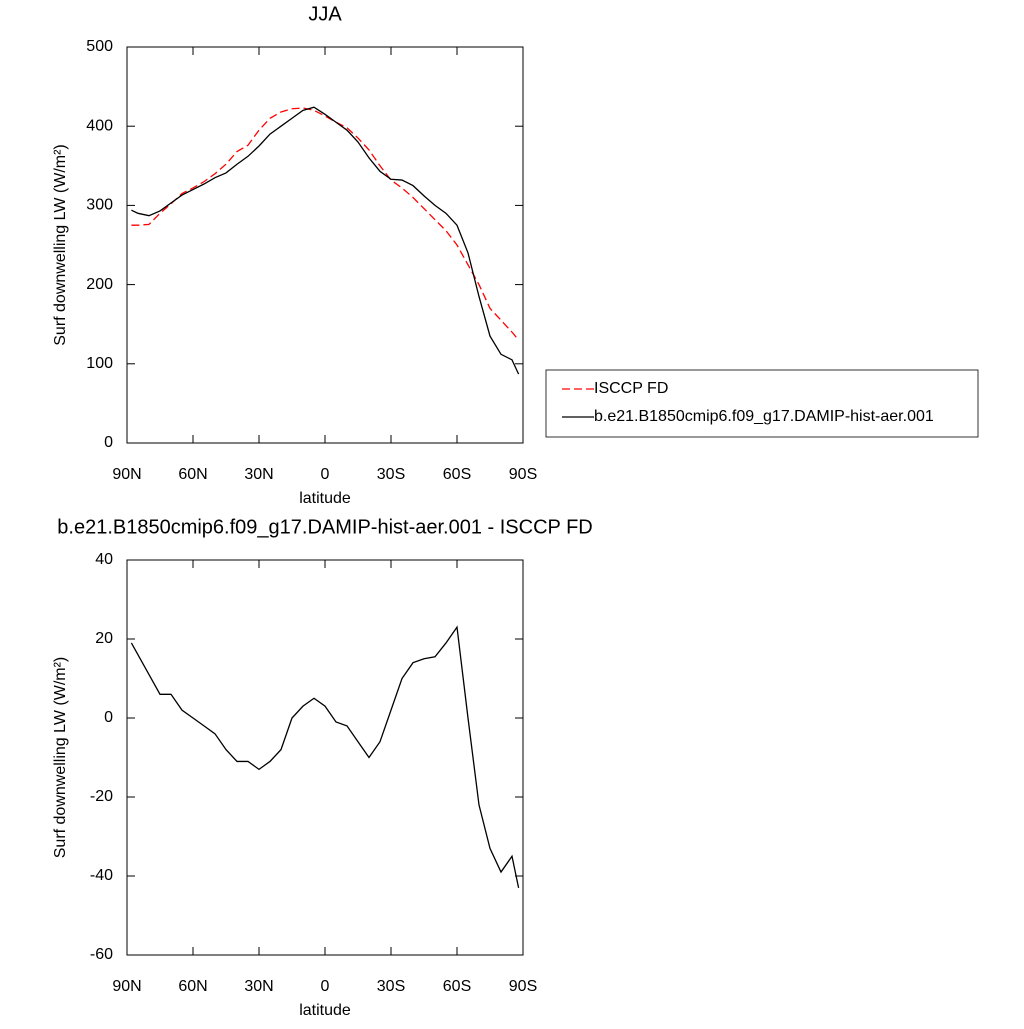  Describe the element at coordinates (101, 796) in the screenshot. I see `y-tick-label: -20` at that location.